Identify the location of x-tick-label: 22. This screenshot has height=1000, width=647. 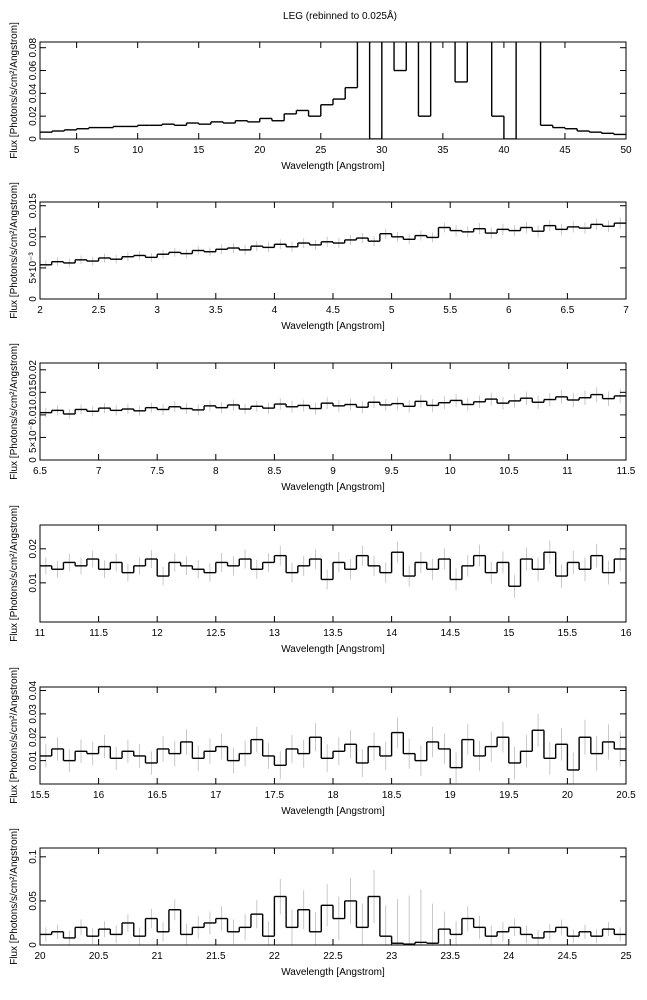
(275, 956).